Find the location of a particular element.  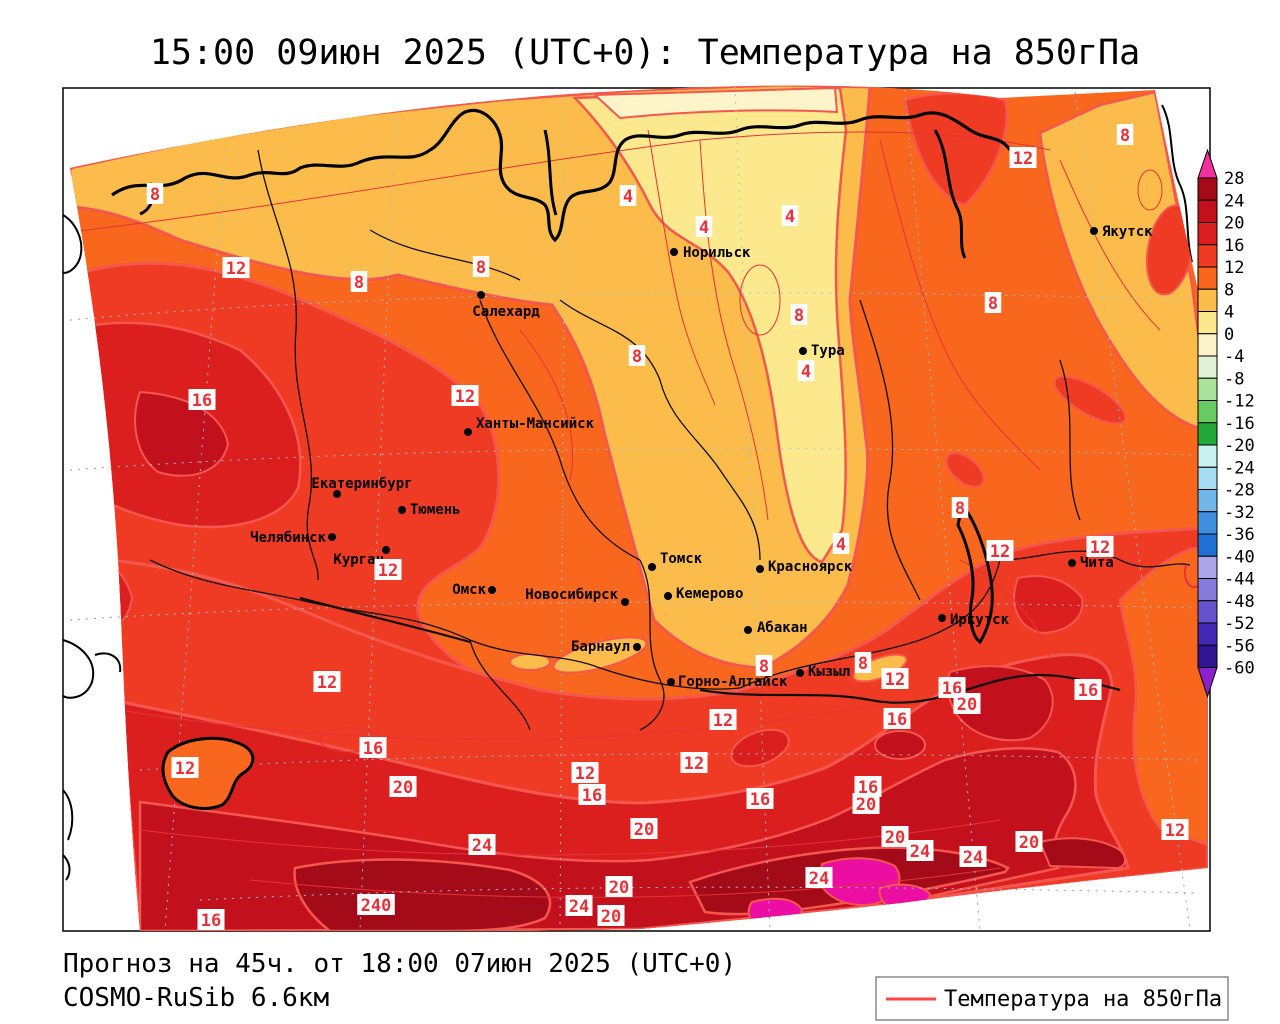

contour-label-text: 24 is located at coordinates (579, 907).